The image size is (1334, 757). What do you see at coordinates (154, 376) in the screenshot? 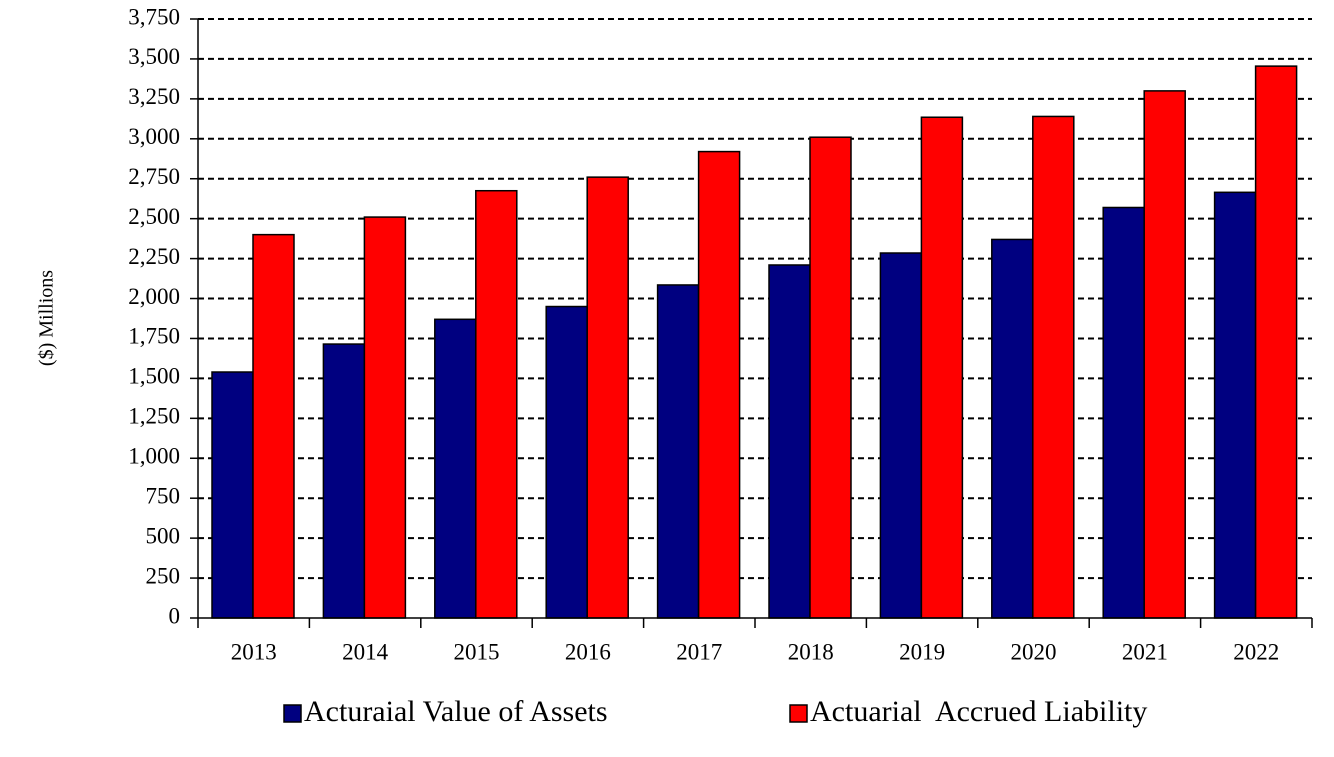
I see `y-tick-label: 1,500` at bounding box center [154, 376].